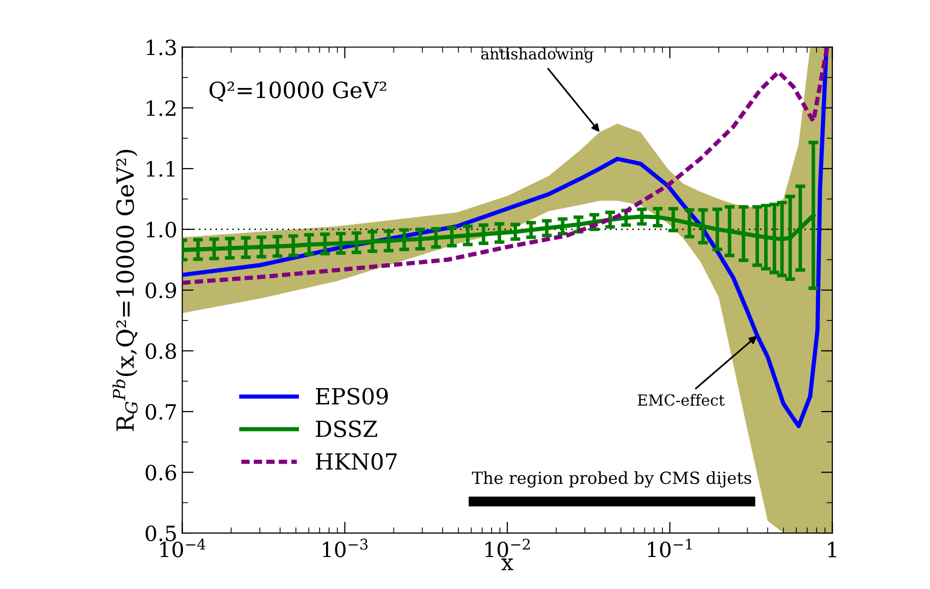 The height and width of the screenshot is (589, 930). I want to click on annotation: The region probed by CMS dijets, so click(612, 479).